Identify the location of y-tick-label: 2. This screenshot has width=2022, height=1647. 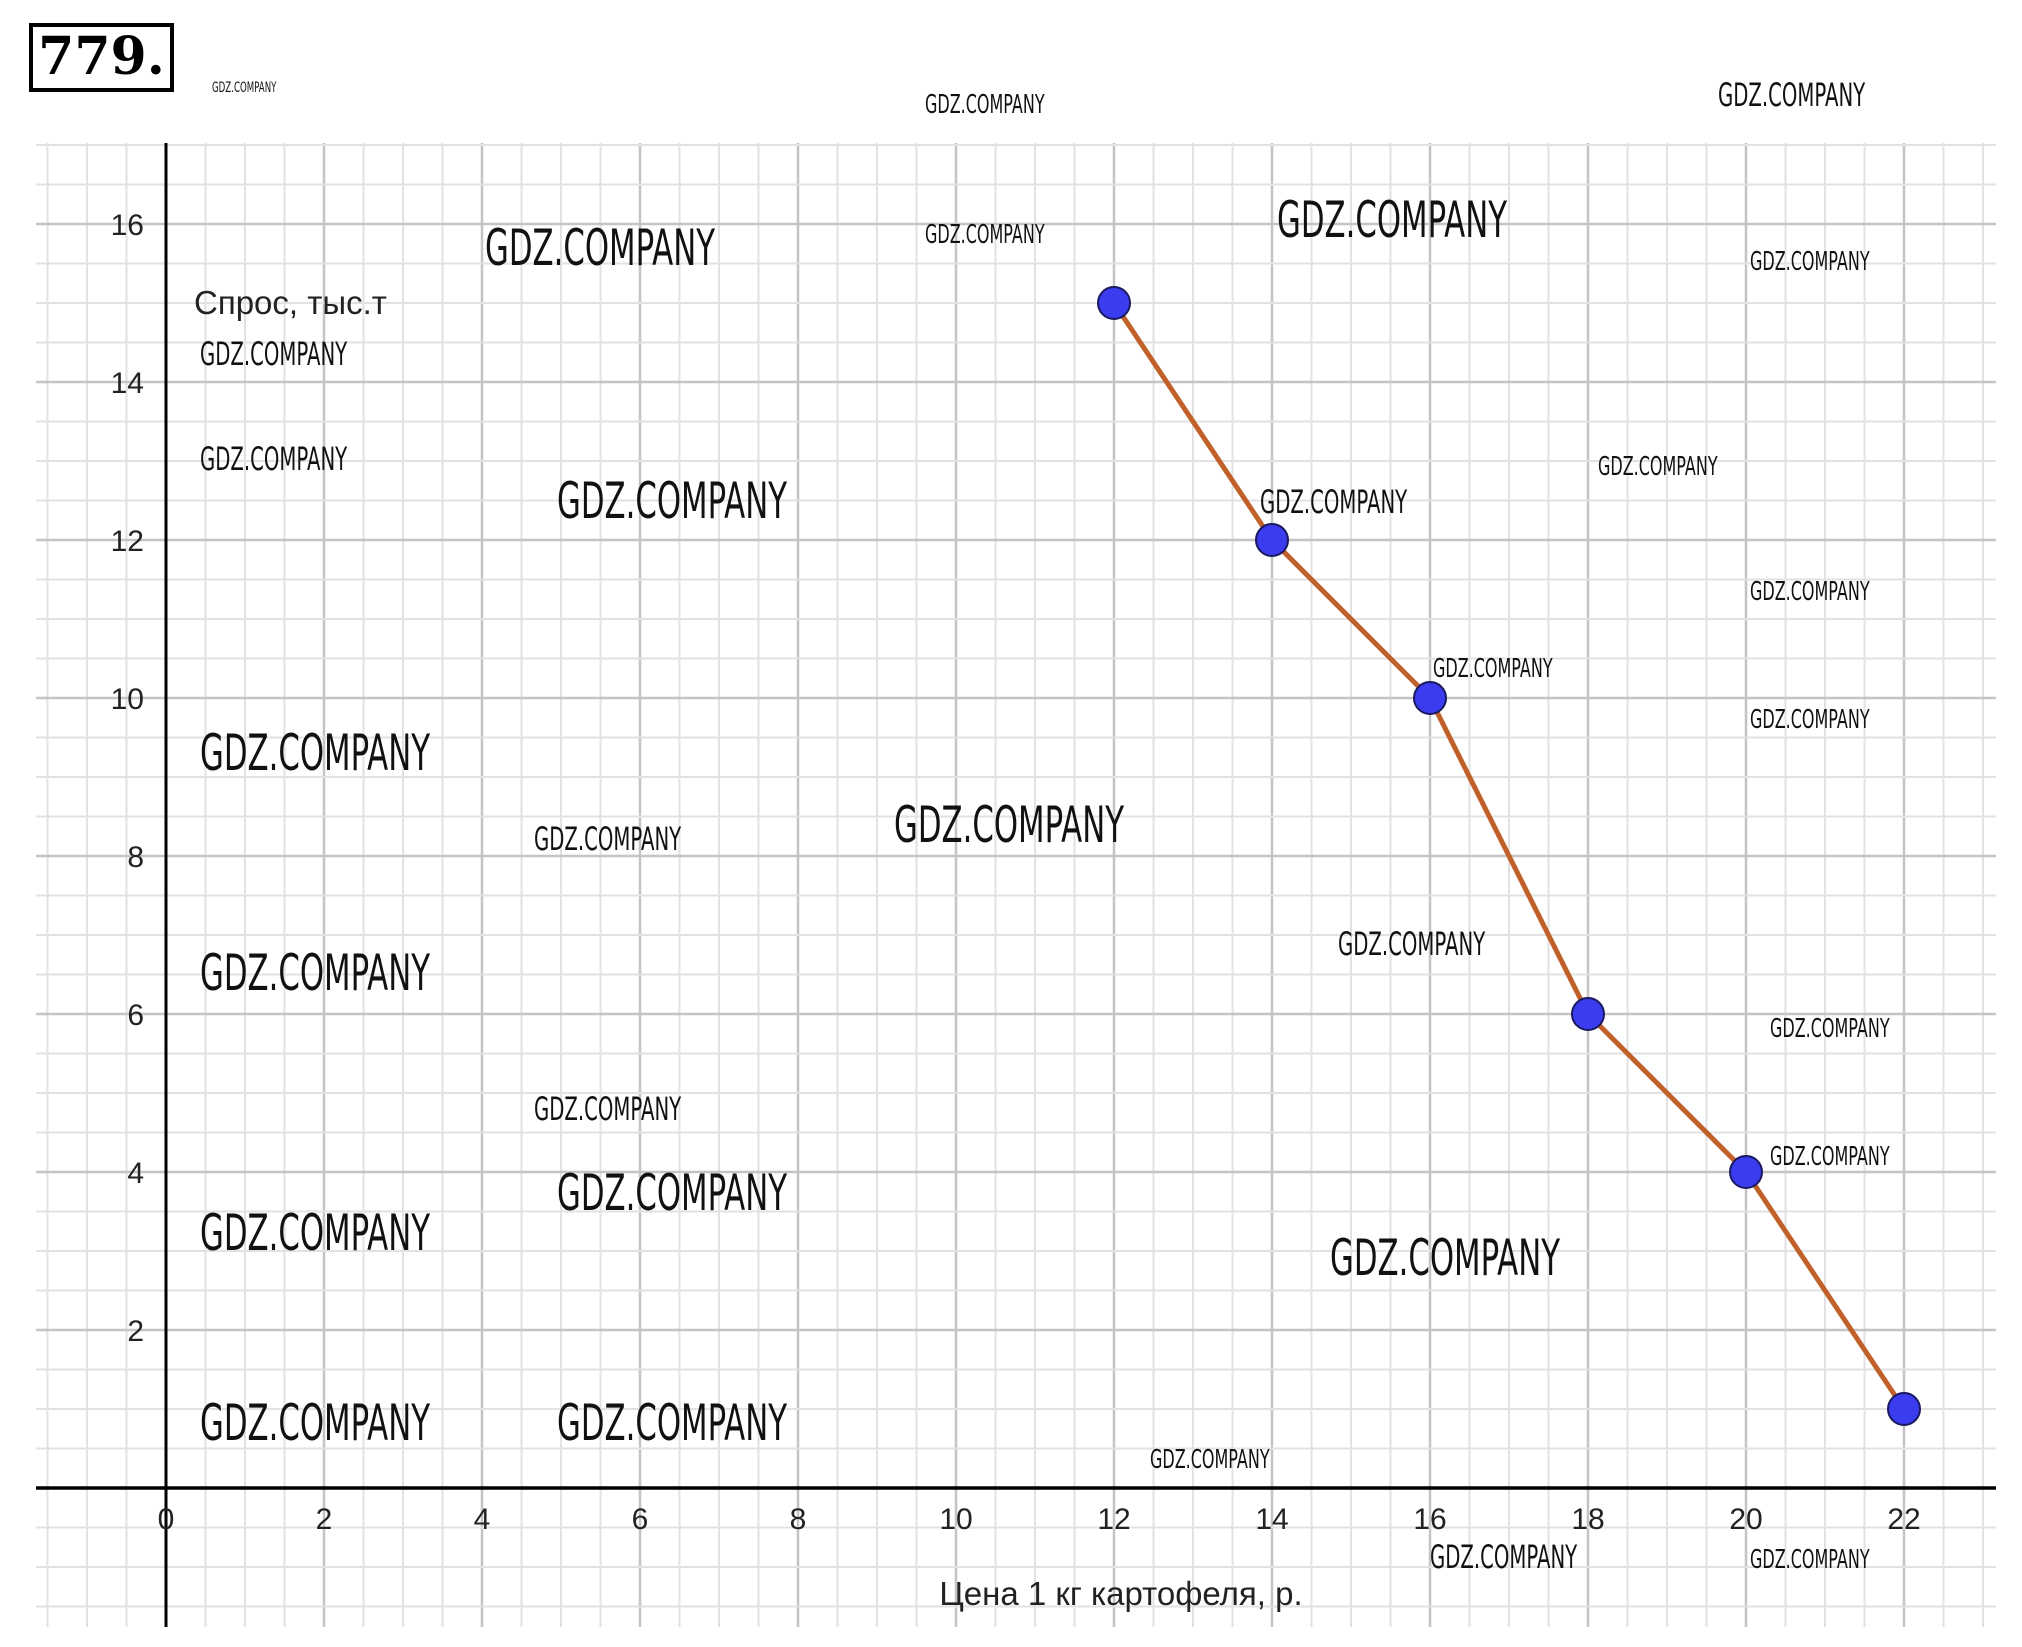
(135, 1331).